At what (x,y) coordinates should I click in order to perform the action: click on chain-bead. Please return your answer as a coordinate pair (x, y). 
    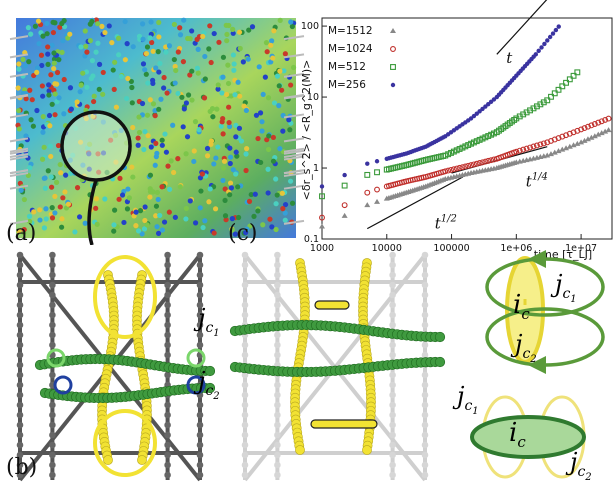
    Looking at the image, I should click on (209, 371).